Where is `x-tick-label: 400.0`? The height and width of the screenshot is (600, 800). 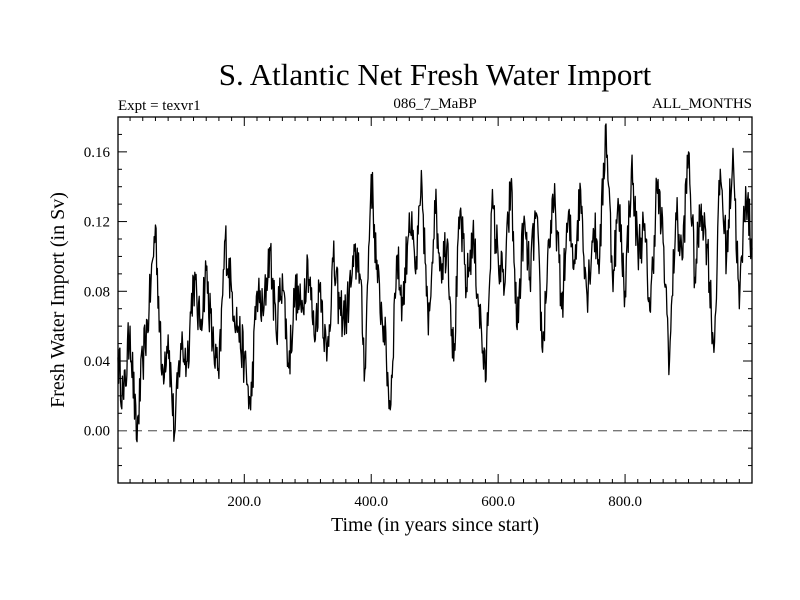 x-tick-label: 400.0 is located at coordinates (371, 502).